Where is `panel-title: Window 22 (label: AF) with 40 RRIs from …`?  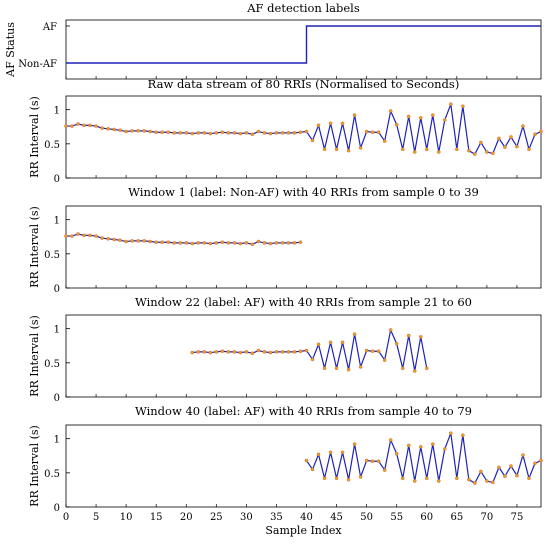
panel-title: Window 22 (label: AF) with 40 RRIs from … is located at coordinates (303, 302).